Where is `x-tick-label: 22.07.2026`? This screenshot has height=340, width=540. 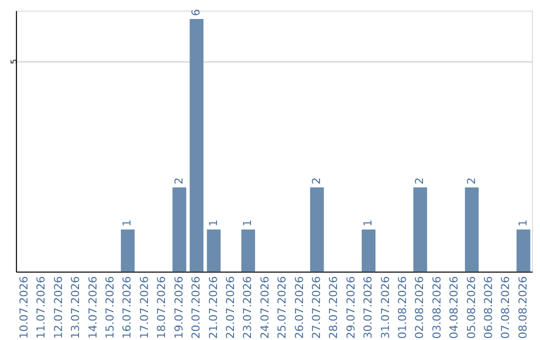
x-tick-label: 22.07.2026 is located at coordinates (230, 307).